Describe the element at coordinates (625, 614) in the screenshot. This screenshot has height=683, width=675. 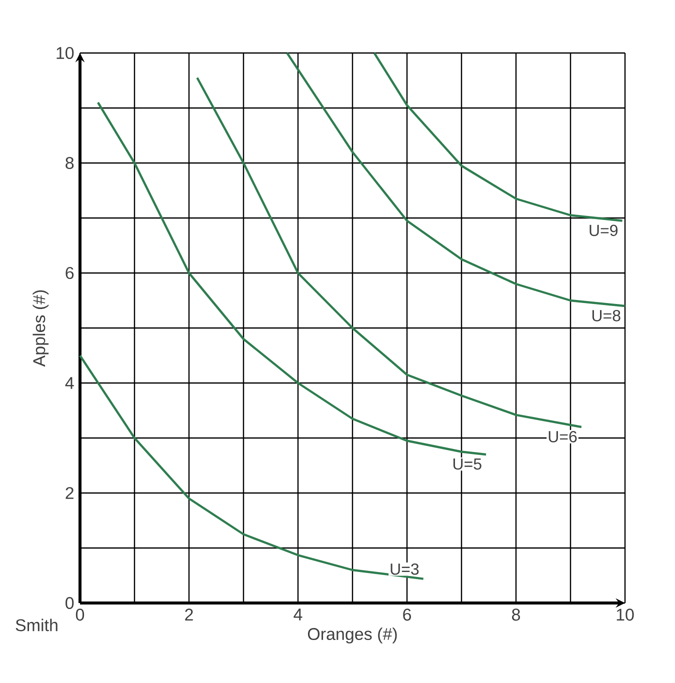
I see `x-tick-label: 10` at that location.